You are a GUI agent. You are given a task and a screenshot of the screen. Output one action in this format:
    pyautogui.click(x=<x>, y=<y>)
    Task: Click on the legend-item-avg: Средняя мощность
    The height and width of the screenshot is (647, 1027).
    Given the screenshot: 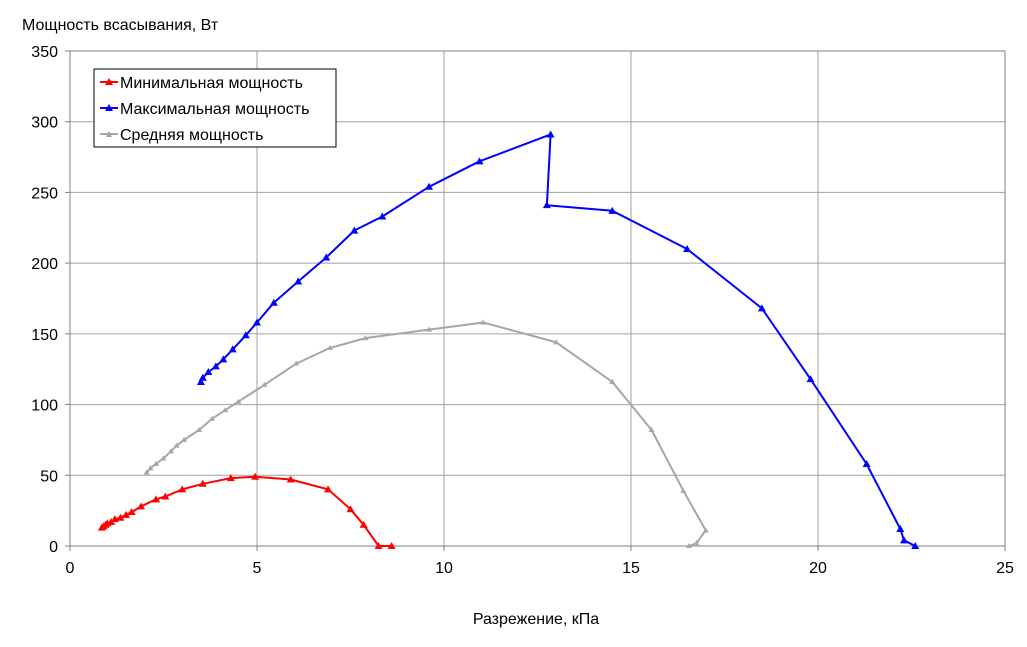 What is the action you would take?
    pyautogui.click(x=181, y=135)
    